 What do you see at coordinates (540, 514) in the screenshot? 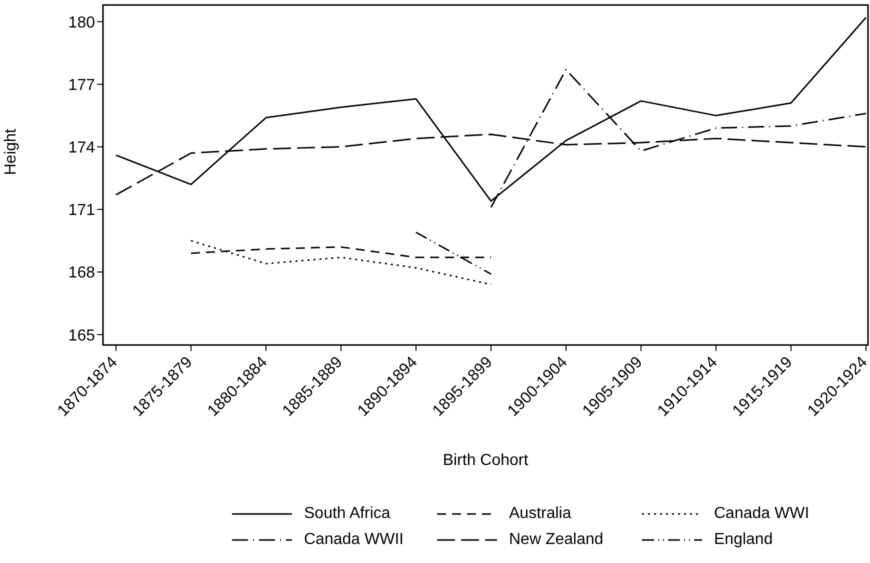
I see `legend-label: Australia` at bounding box center [540, 514].